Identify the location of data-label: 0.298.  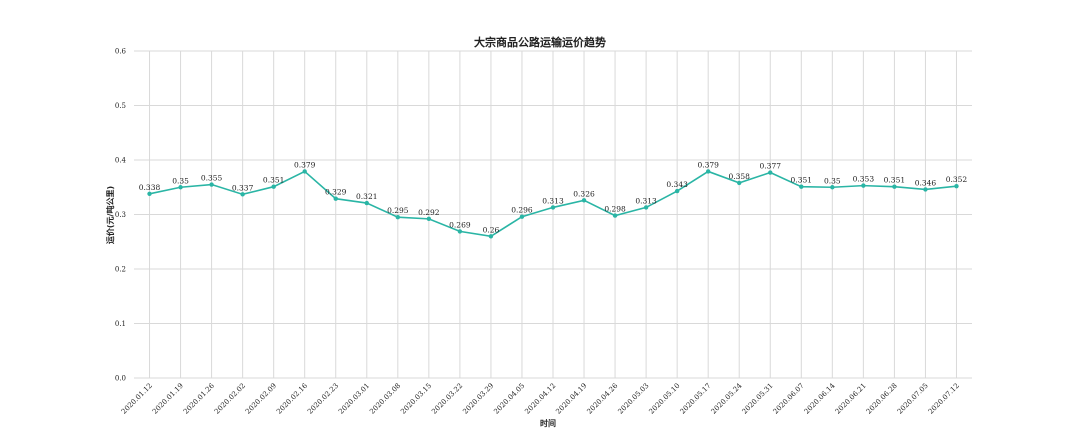
(615, 209).